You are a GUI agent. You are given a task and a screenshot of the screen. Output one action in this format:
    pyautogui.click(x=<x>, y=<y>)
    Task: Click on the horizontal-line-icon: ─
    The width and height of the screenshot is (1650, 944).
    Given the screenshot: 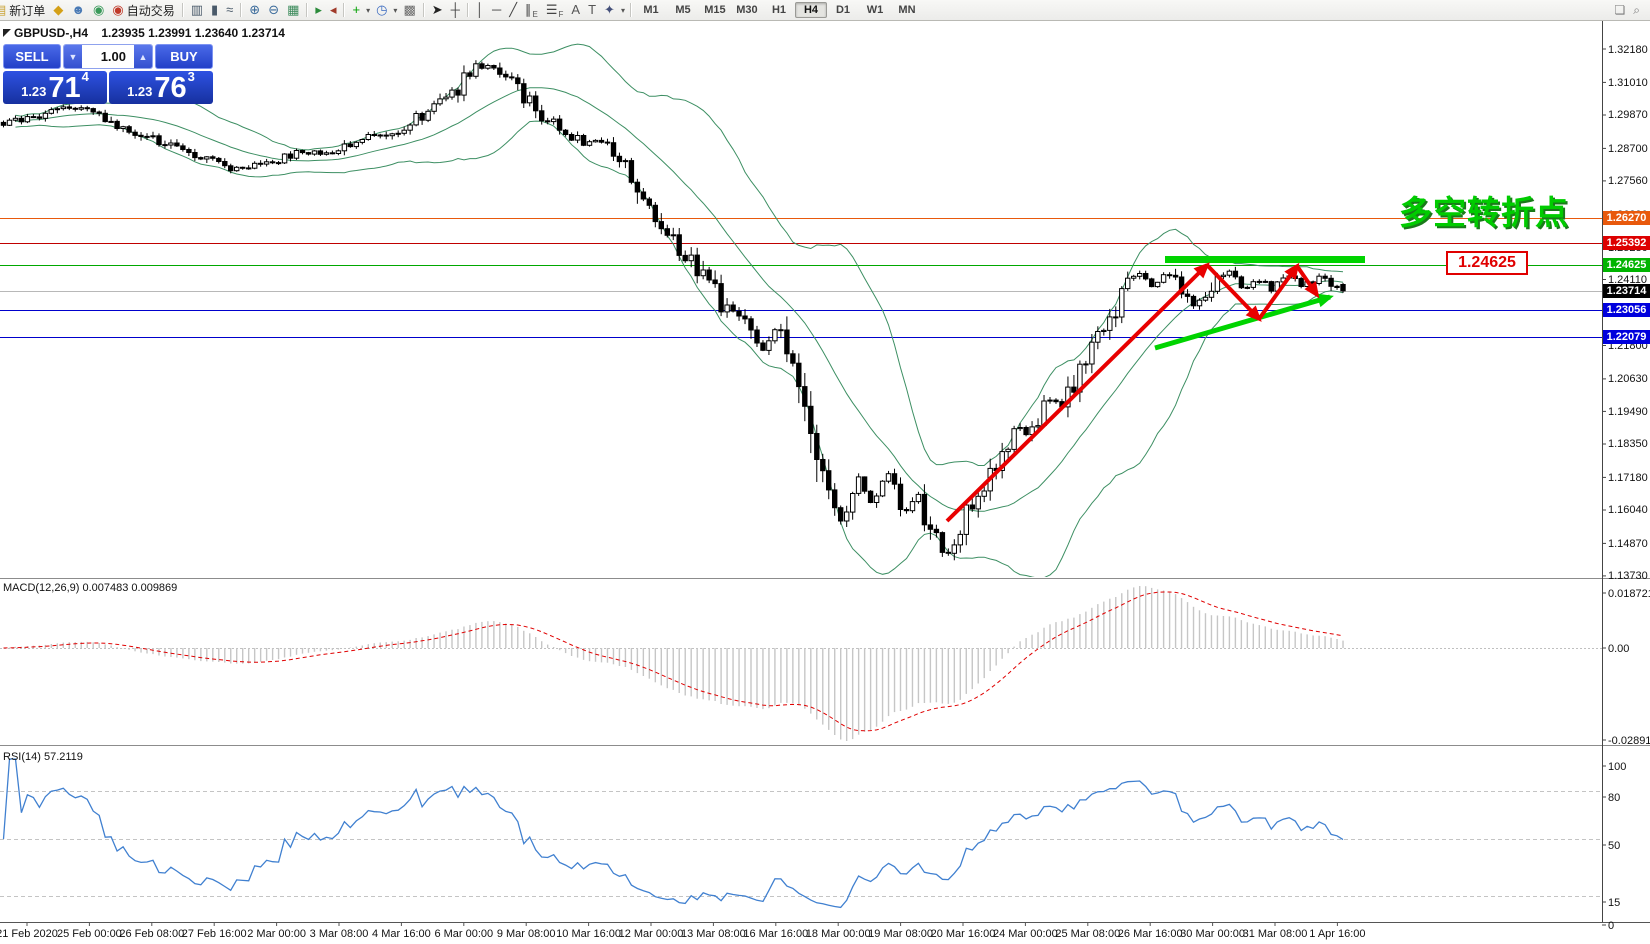 What is the action you would take?
    pyautogui.click(x=496, y=10)
    